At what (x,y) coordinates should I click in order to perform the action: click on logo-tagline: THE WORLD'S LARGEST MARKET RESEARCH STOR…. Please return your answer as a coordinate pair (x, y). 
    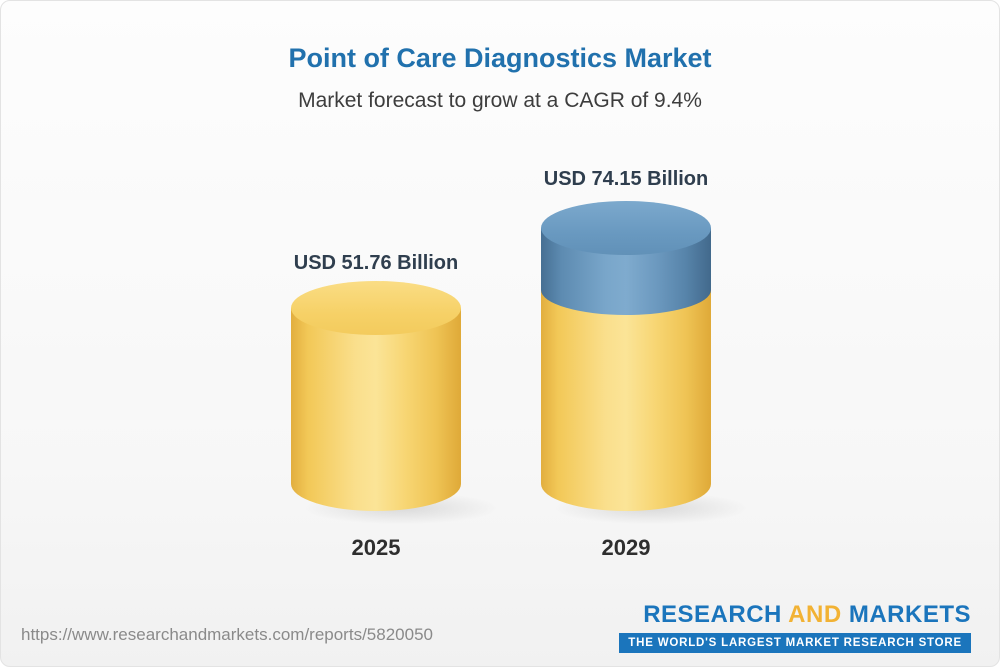
    Looking at the image, I should click on (795, 643).